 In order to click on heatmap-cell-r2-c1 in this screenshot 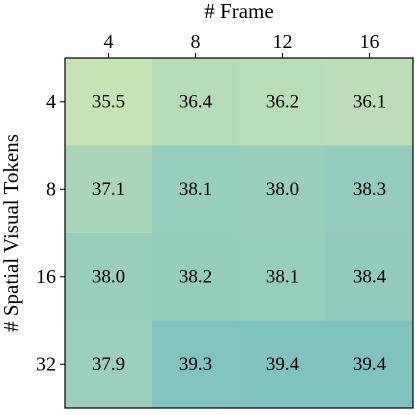, I will do `click(196, 277)`.